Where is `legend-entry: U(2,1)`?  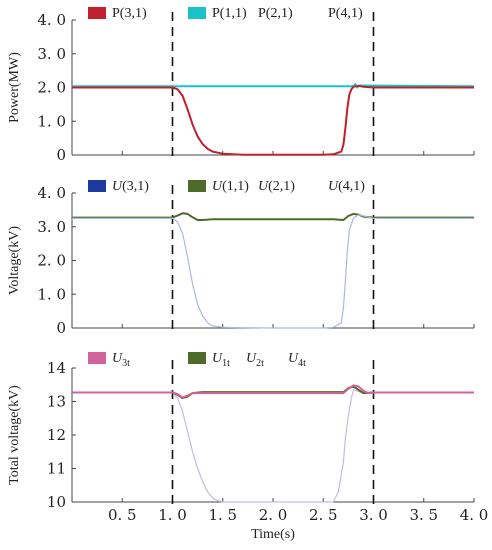
legend-entry: U(2,1) is located at coordinates (276, 186).